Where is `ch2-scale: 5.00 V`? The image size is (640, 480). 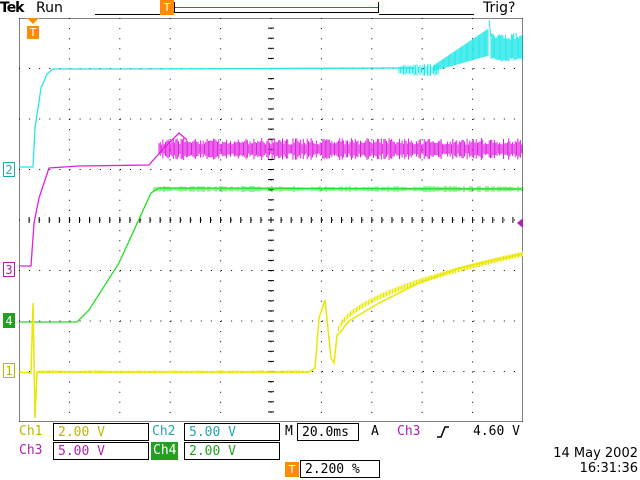 ch2-scale: 5.00 V is located at coordinates (232, 432).